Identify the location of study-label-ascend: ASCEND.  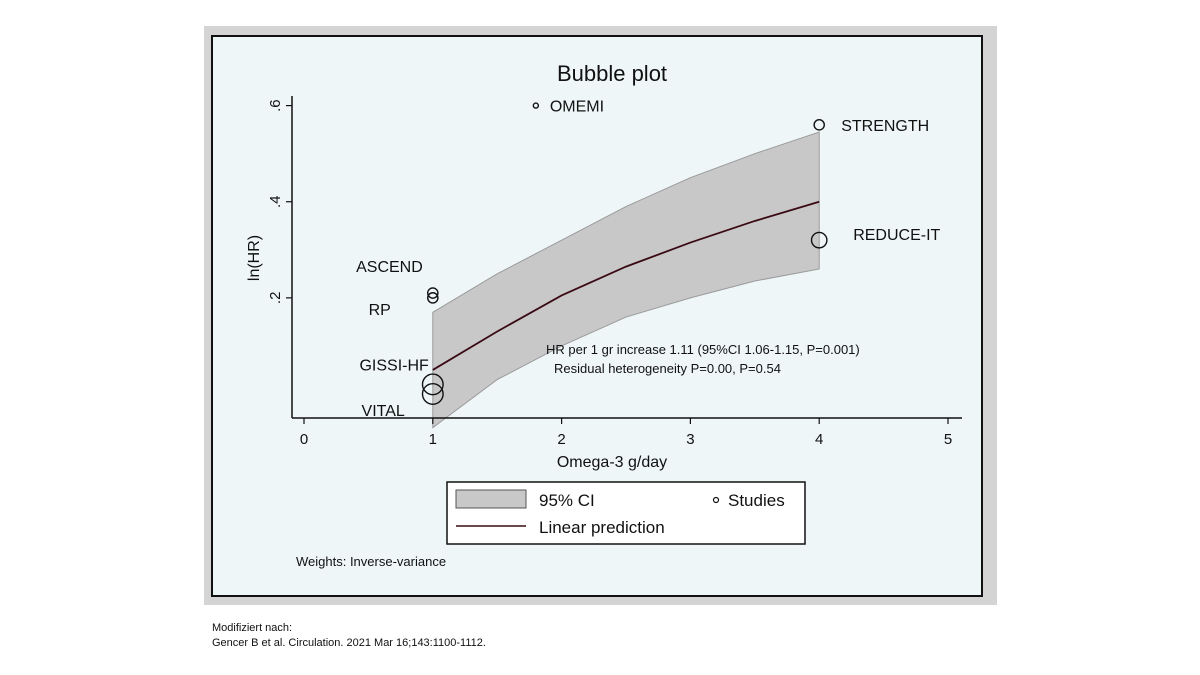
(389, 267).